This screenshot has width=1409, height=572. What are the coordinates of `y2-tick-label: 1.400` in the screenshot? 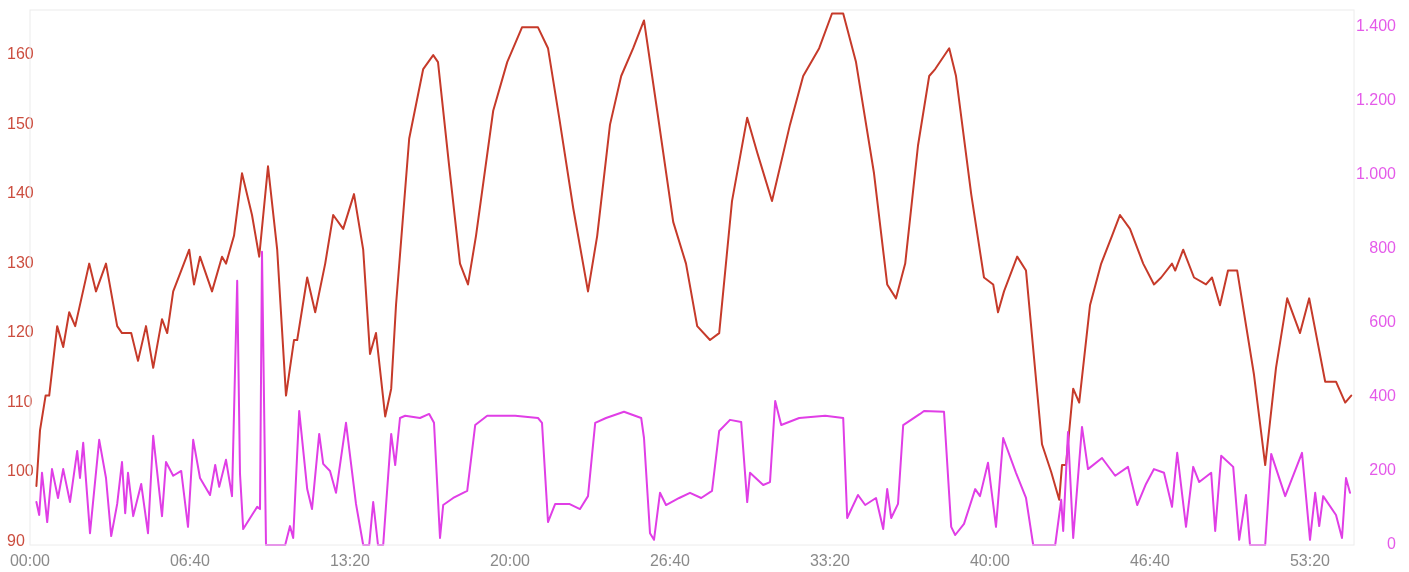 It's located at (1376, 25).